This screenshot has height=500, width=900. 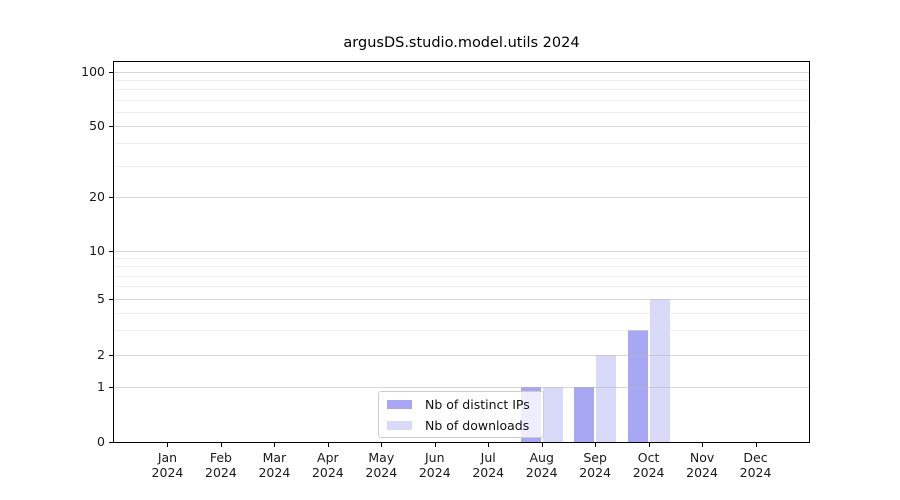 I want to click on legend-label-distinct-ips: Nb of distinct IPs, so click(x=477, y=404).